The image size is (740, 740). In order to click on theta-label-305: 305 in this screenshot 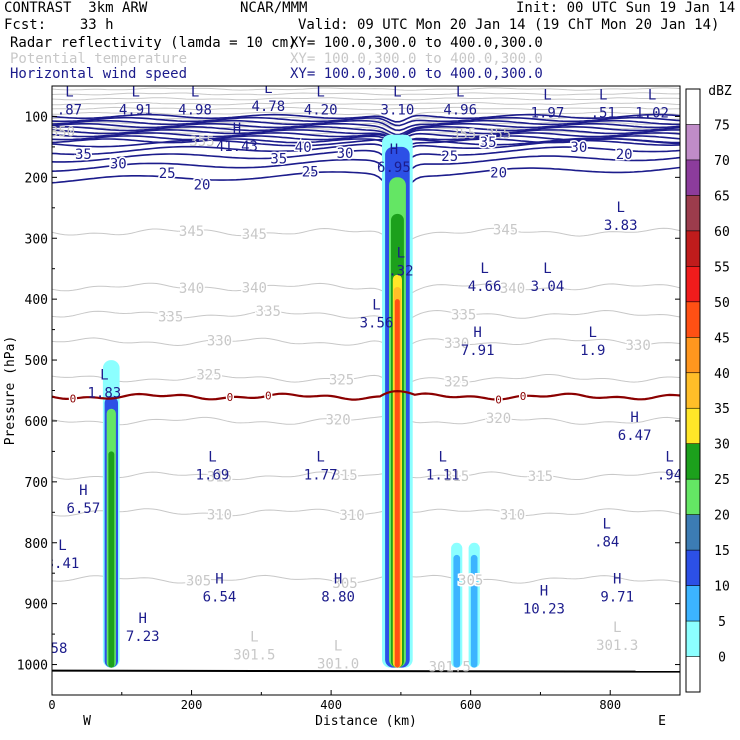, I will do `click(198, 582)`.